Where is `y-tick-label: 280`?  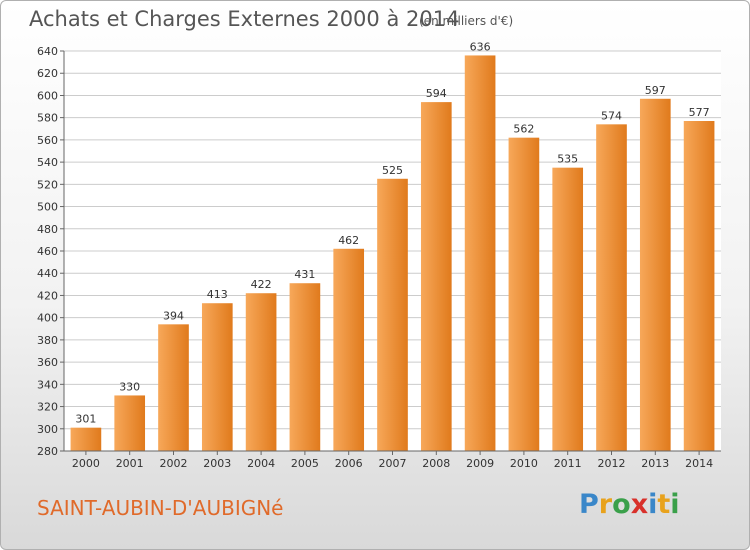
y-tick-label: 280 is located at coordinates (47, 451).